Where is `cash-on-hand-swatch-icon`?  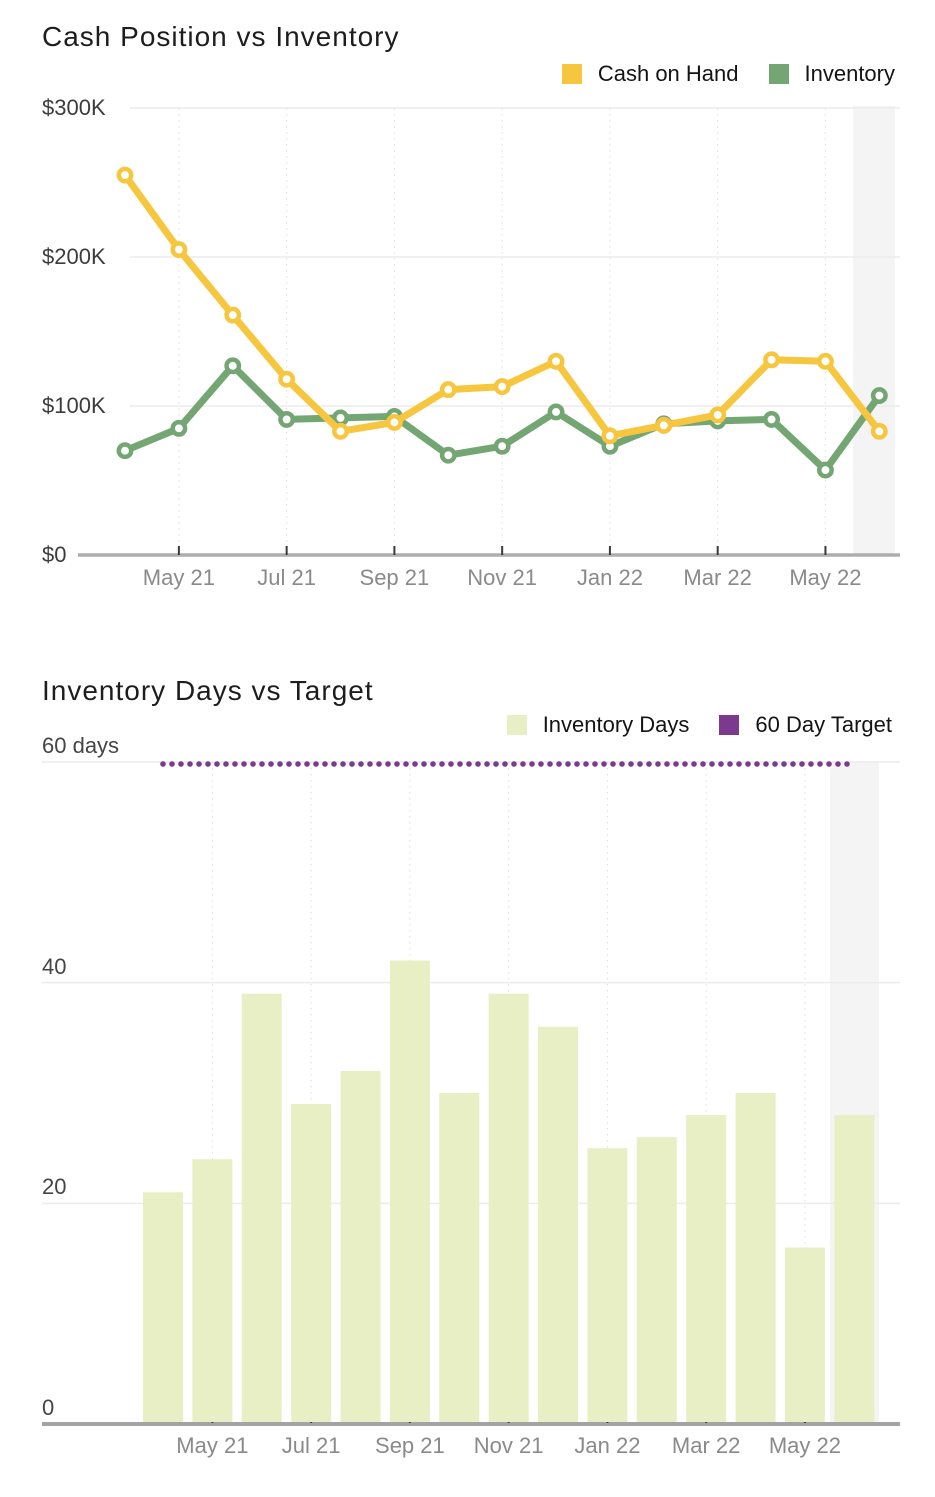 cash-on-hand-swatch-icon is located at coordinates (571, 74).